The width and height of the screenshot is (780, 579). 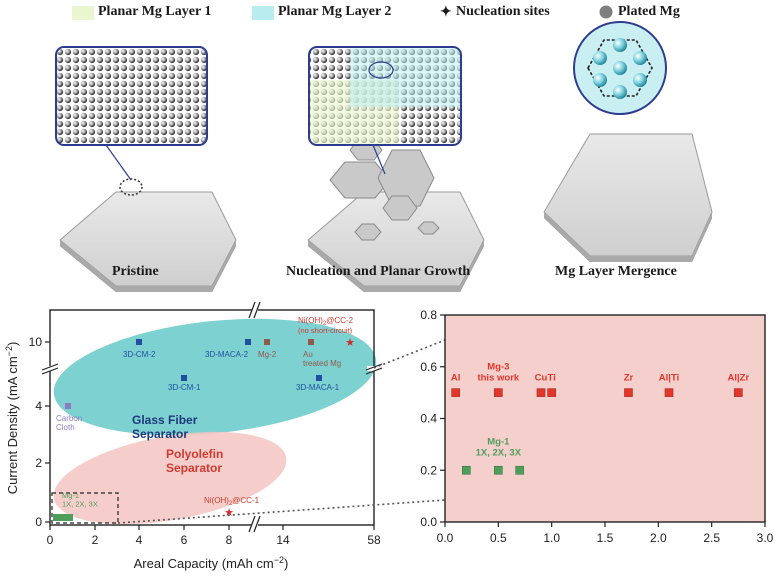 I want to click on label-3d-maca-1: 3D-MACA-1, so click(x=318, y=387).